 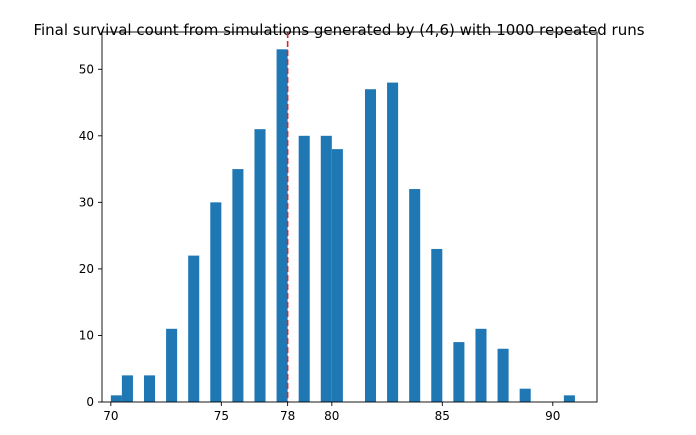 I want to click on x-tick-label: 75, so click(x=221, y=416).